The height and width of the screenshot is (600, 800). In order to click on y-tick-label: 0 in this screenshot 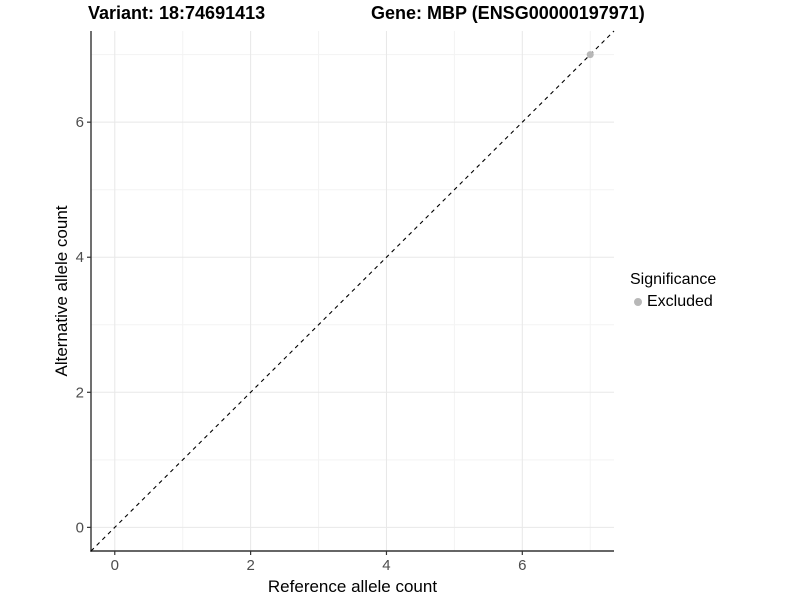, I will do `click(80, 527)`.